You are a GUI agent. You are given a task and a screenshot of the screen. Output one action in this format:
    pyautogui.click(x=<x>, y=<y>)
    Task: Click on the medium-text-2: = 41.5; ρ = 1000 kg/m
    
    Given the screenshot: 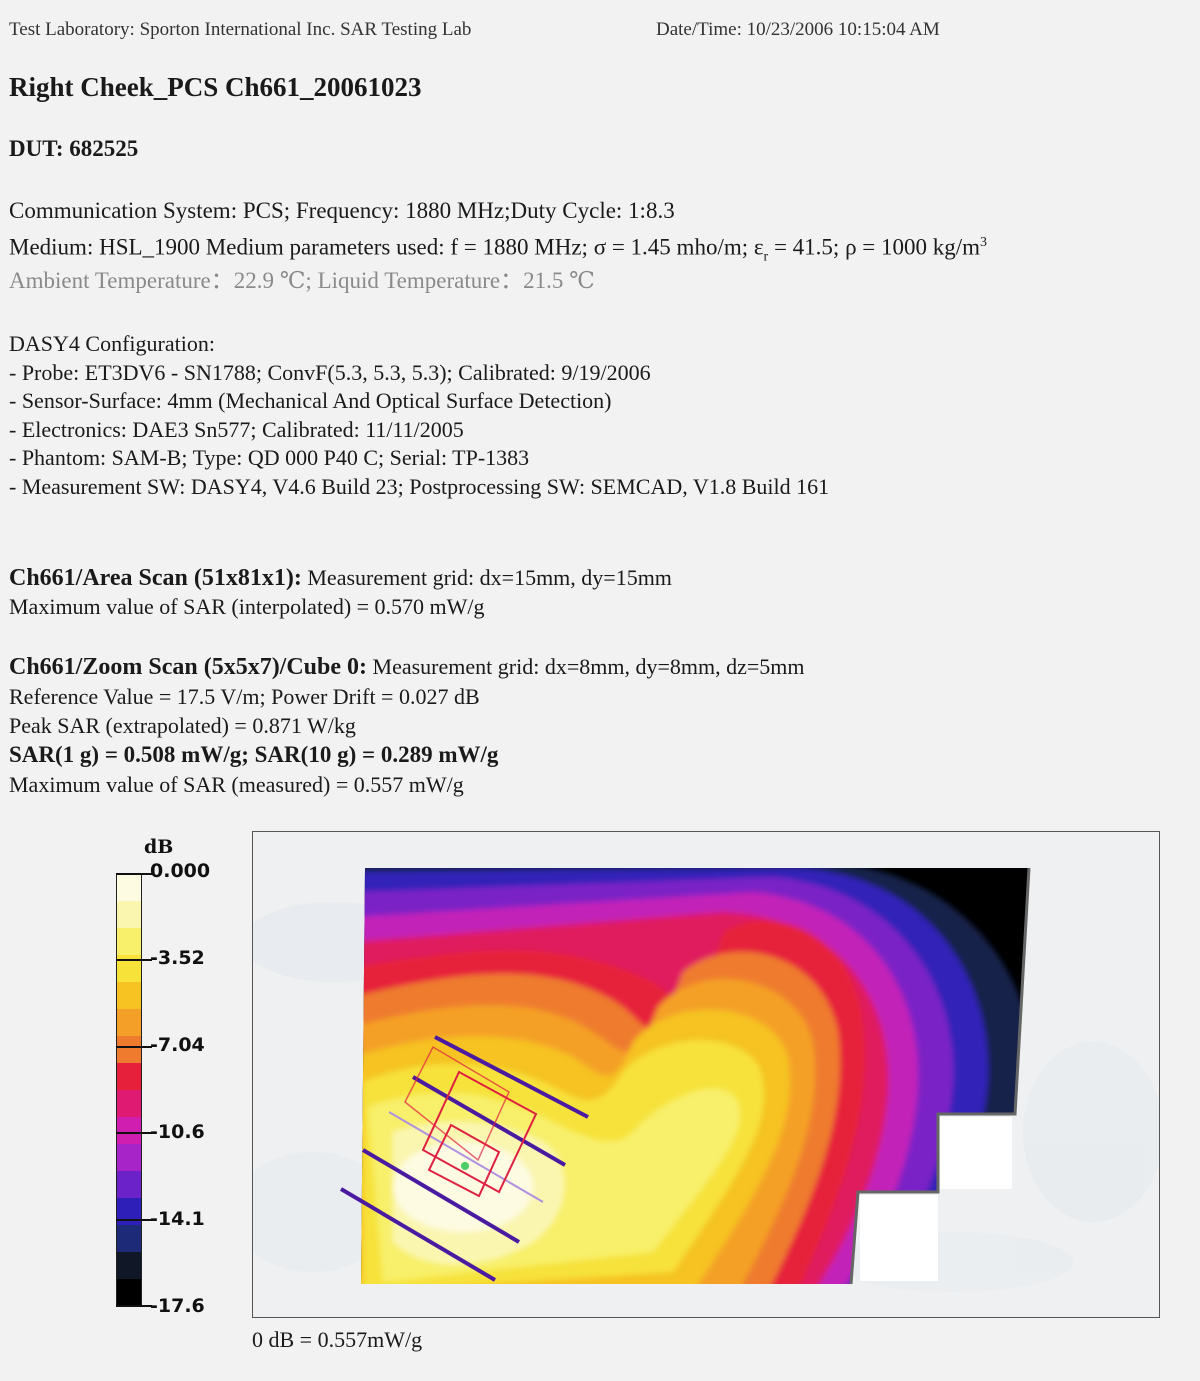 What is the action you would take?
    pyautogui.click(x=874, y=247)
    